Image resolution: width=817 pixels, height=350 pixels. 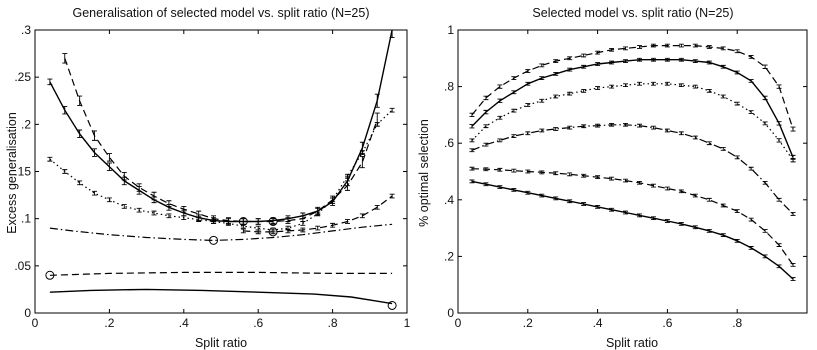 I want to click on x-tick-label: .8, so click(x=737, y=323).